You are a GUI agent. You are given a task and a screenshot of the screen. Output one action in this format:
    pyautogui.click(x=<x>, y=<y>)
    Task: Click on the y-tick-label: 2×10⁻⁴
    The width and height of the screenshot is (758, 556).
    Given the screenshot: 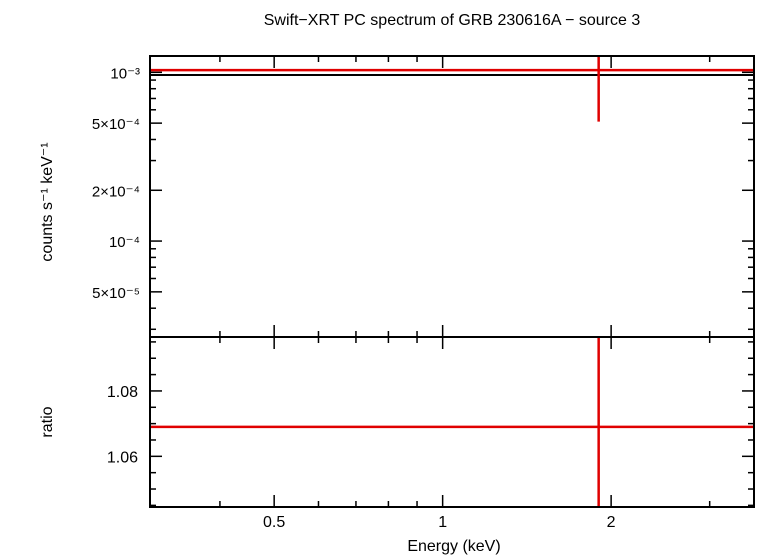 What is the action you would take?
    pyautogui.click(x=116, y=191)
    